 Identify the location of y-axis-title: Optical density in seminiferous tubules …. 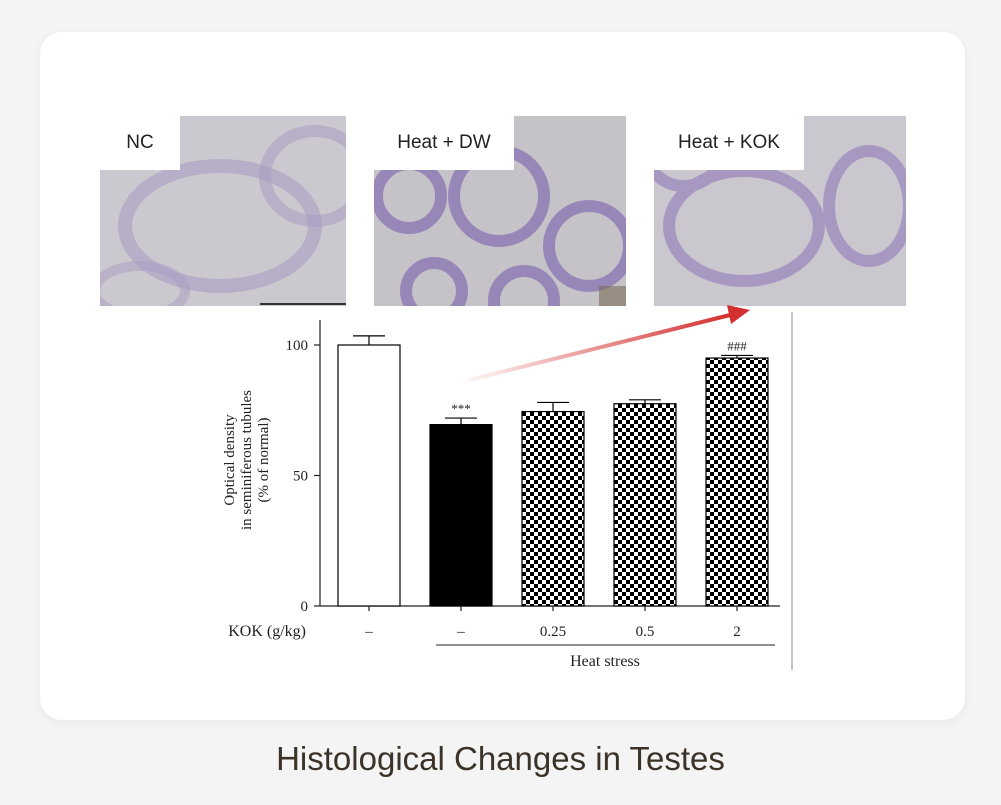
(247, 460).